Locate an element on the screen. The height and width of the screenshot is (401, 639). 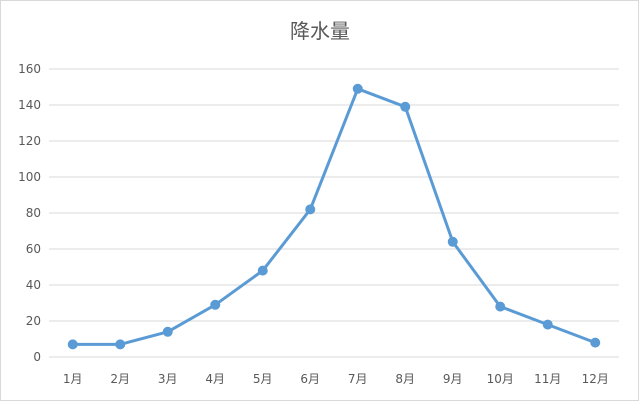
y-tick-label: 140 is located at coordinates (29, 105).